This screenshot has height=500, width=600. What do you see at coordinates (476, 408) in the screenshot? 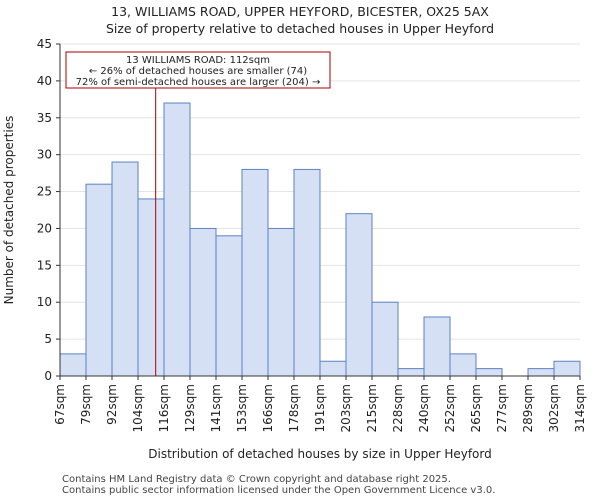
I see `x-tick-label: 265sqm` at bounding box center [476, 408].